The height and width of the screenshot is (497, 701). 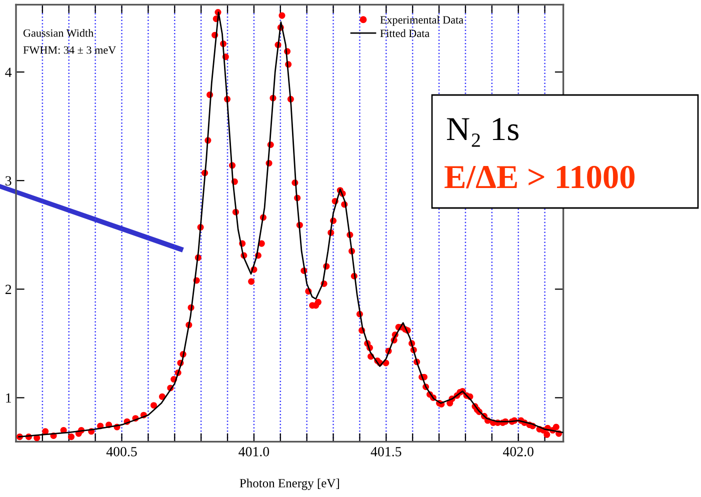 What do you see at coordinates (9, 289) in the screenshot?
I see `y-tick-label: 2` at bounding box center [9, 289].